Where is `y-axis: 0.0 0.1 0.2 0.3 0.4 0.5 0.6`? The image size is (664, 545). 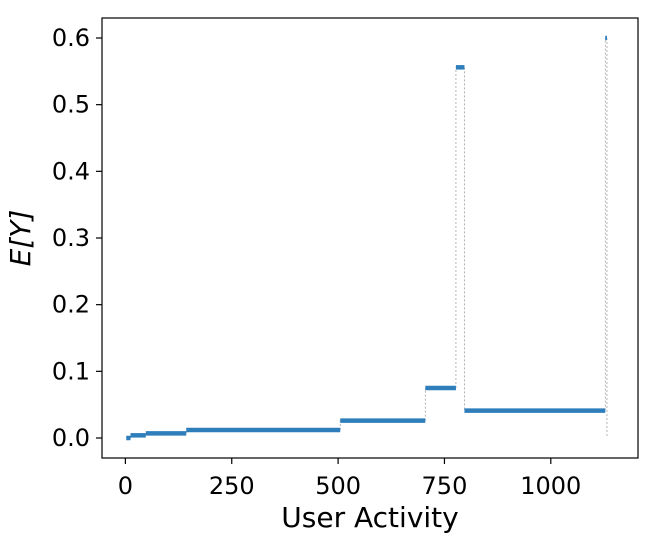 y-axis: 0.0 0.1 0.2 0.3 0.4 0.5 0.6 is located at coordinates (77, 238).